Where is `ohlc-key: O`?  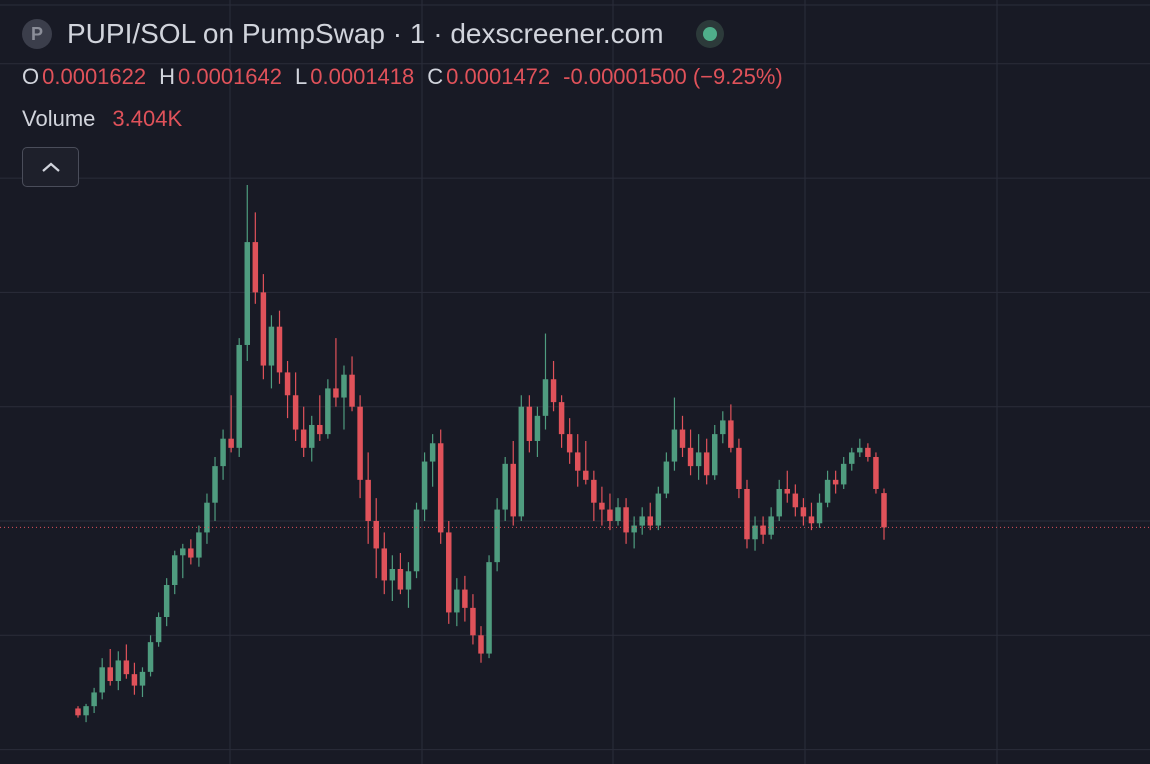
ohlc-key: O is located at coordinates (31, 76).